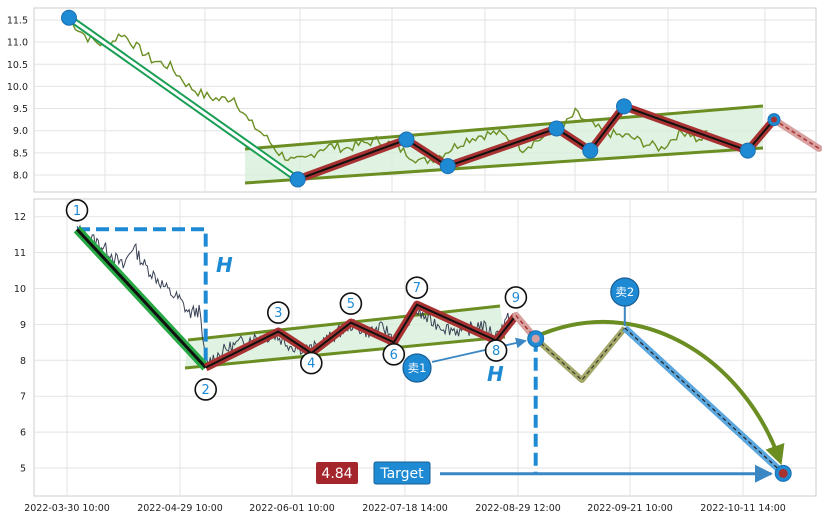  I want to click on projection-arc, so click(659, 392).